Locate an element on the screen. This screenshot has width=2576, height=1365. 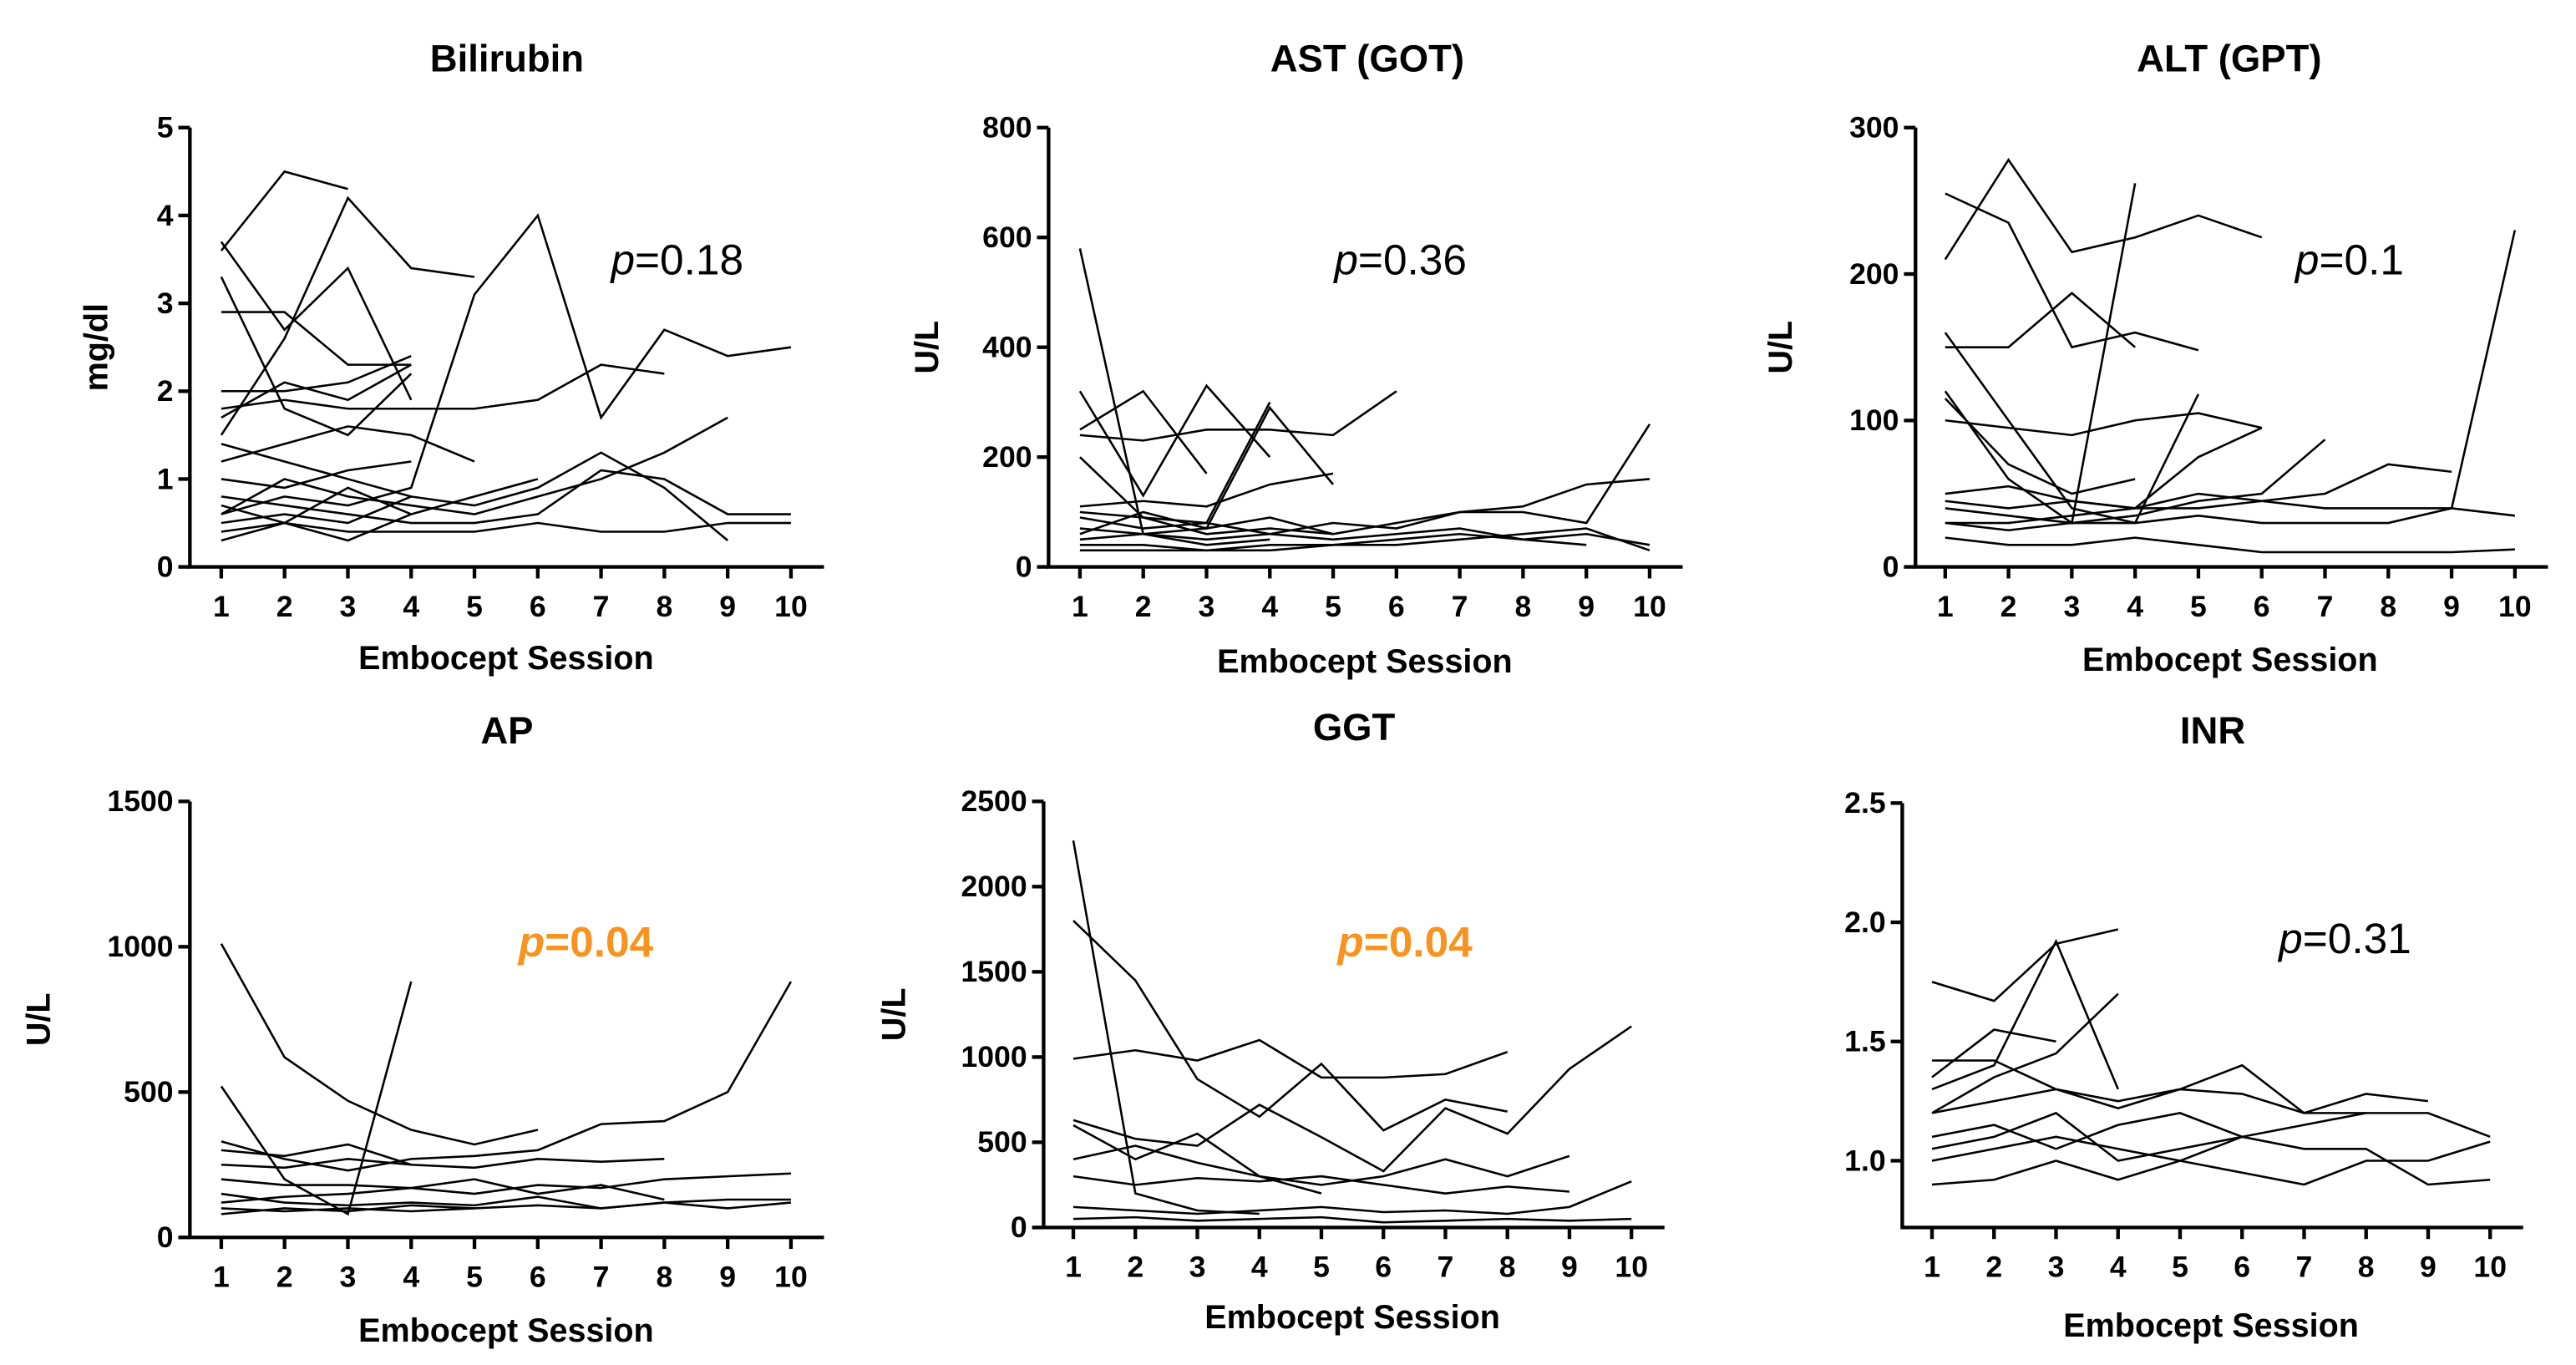
y-tick-label: 3 is located at coordinates (165, 303).